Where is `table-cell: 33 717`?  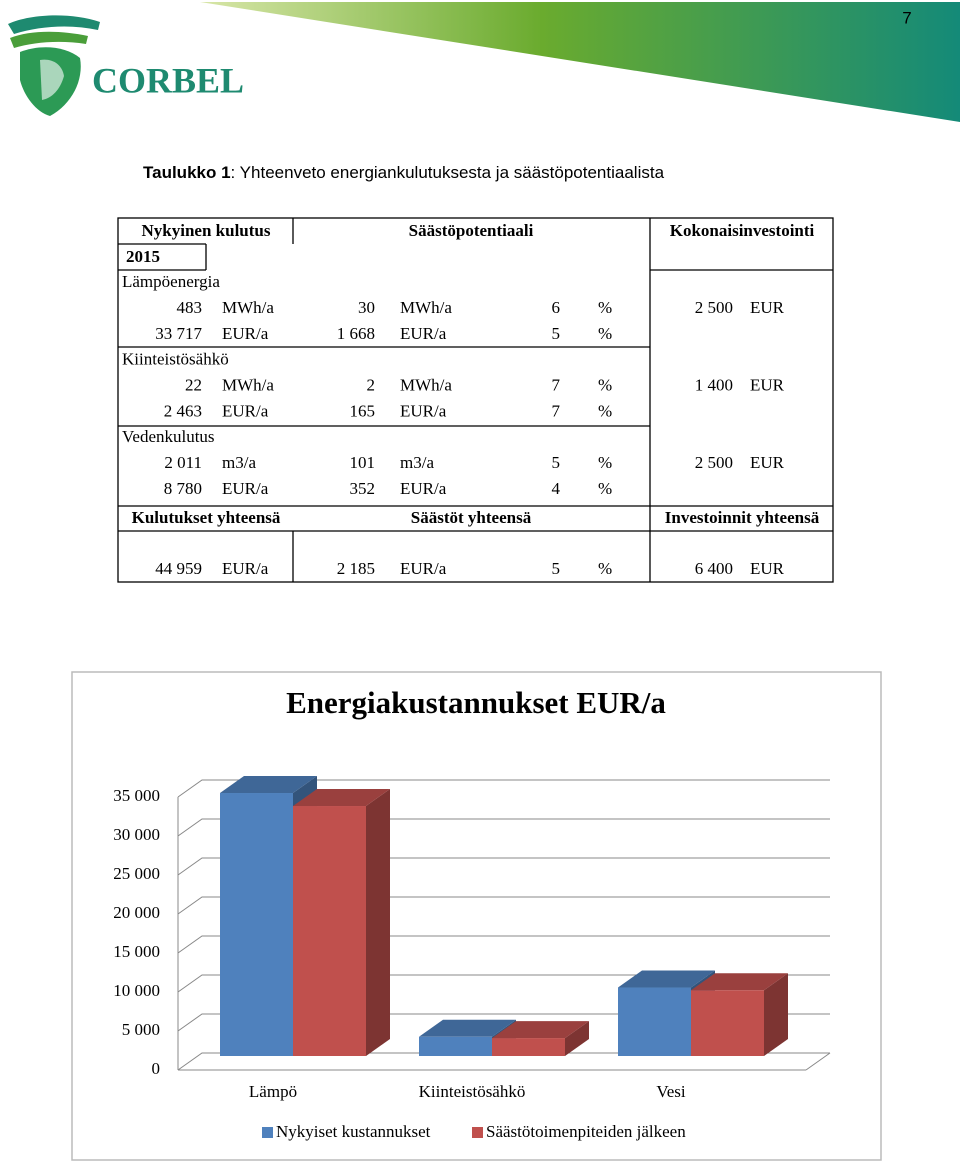
table-cell: 33 717 is located at coordinates (178, 333).